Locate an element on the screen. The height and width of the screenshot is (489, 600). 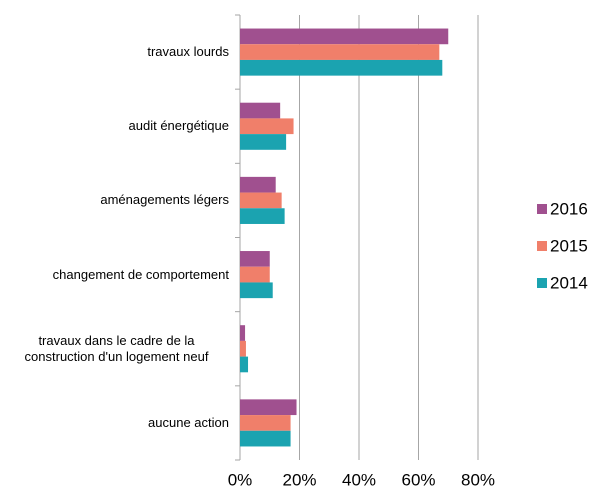
y-tick-label: audit énergétique is located at coordinates (178, 126).